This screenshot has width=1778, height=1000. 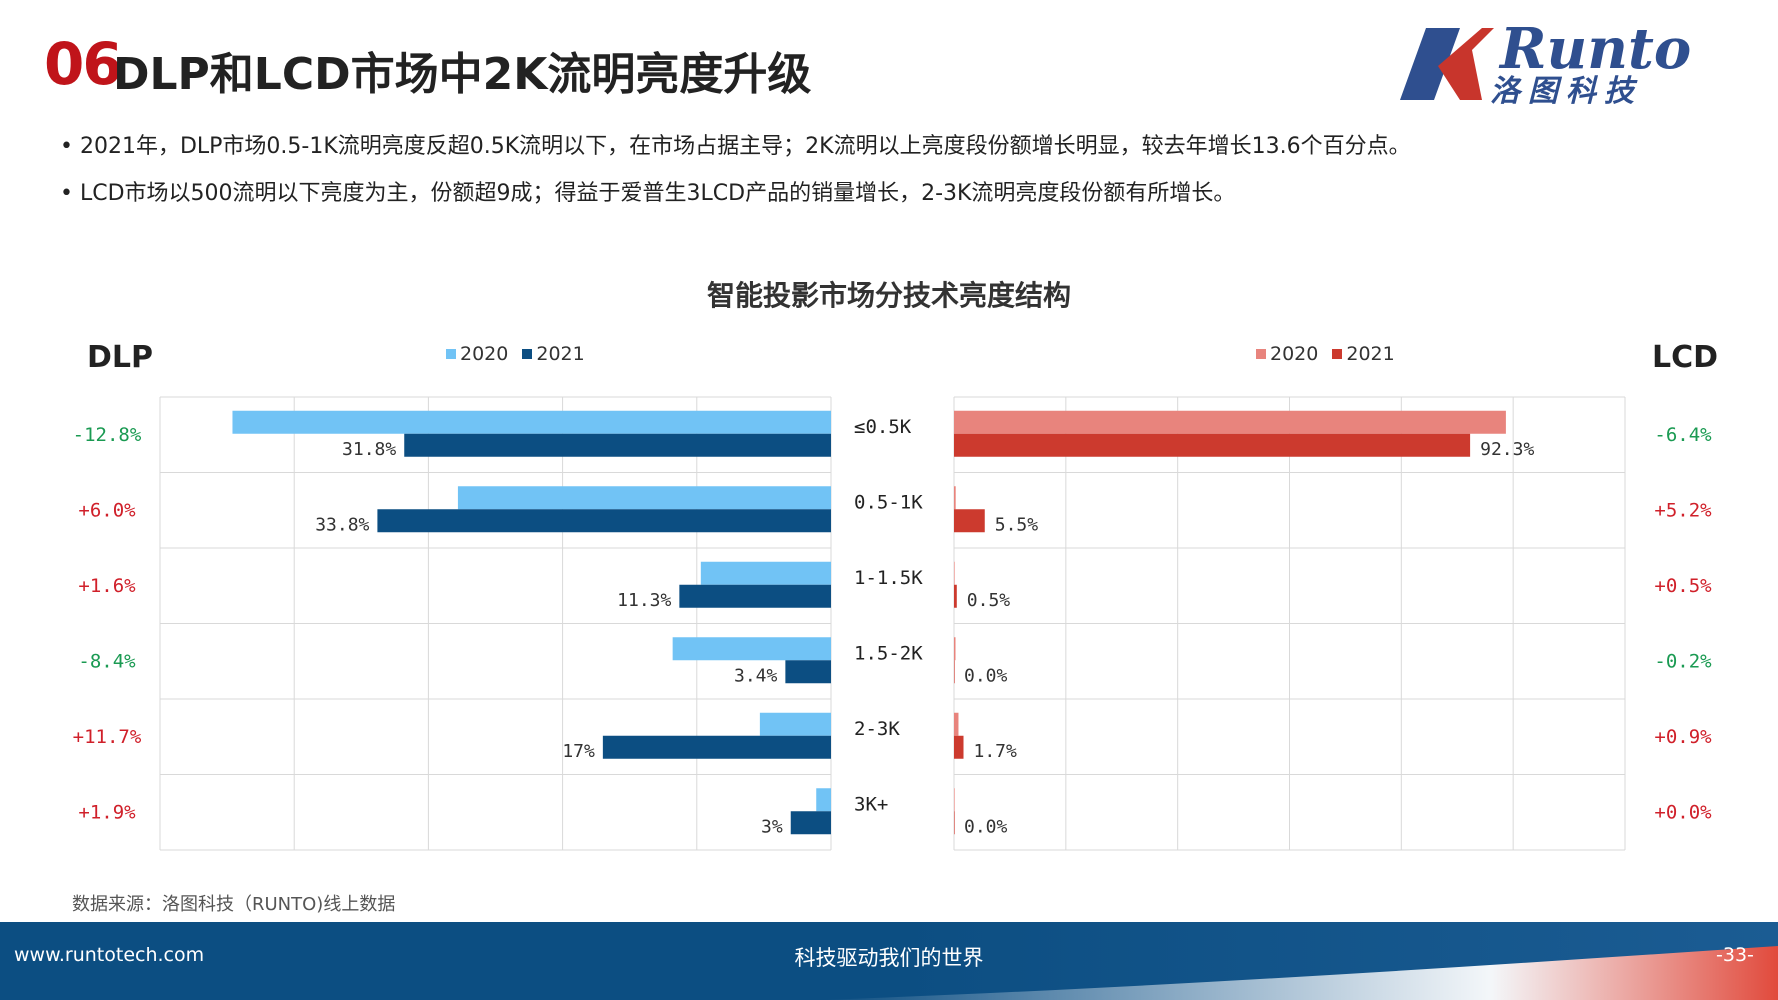 What do you see at coordinates (1683, 510) in the screenshot?
I see `lcd-change-label: +5.2%` at bounding box center [1683, 510].